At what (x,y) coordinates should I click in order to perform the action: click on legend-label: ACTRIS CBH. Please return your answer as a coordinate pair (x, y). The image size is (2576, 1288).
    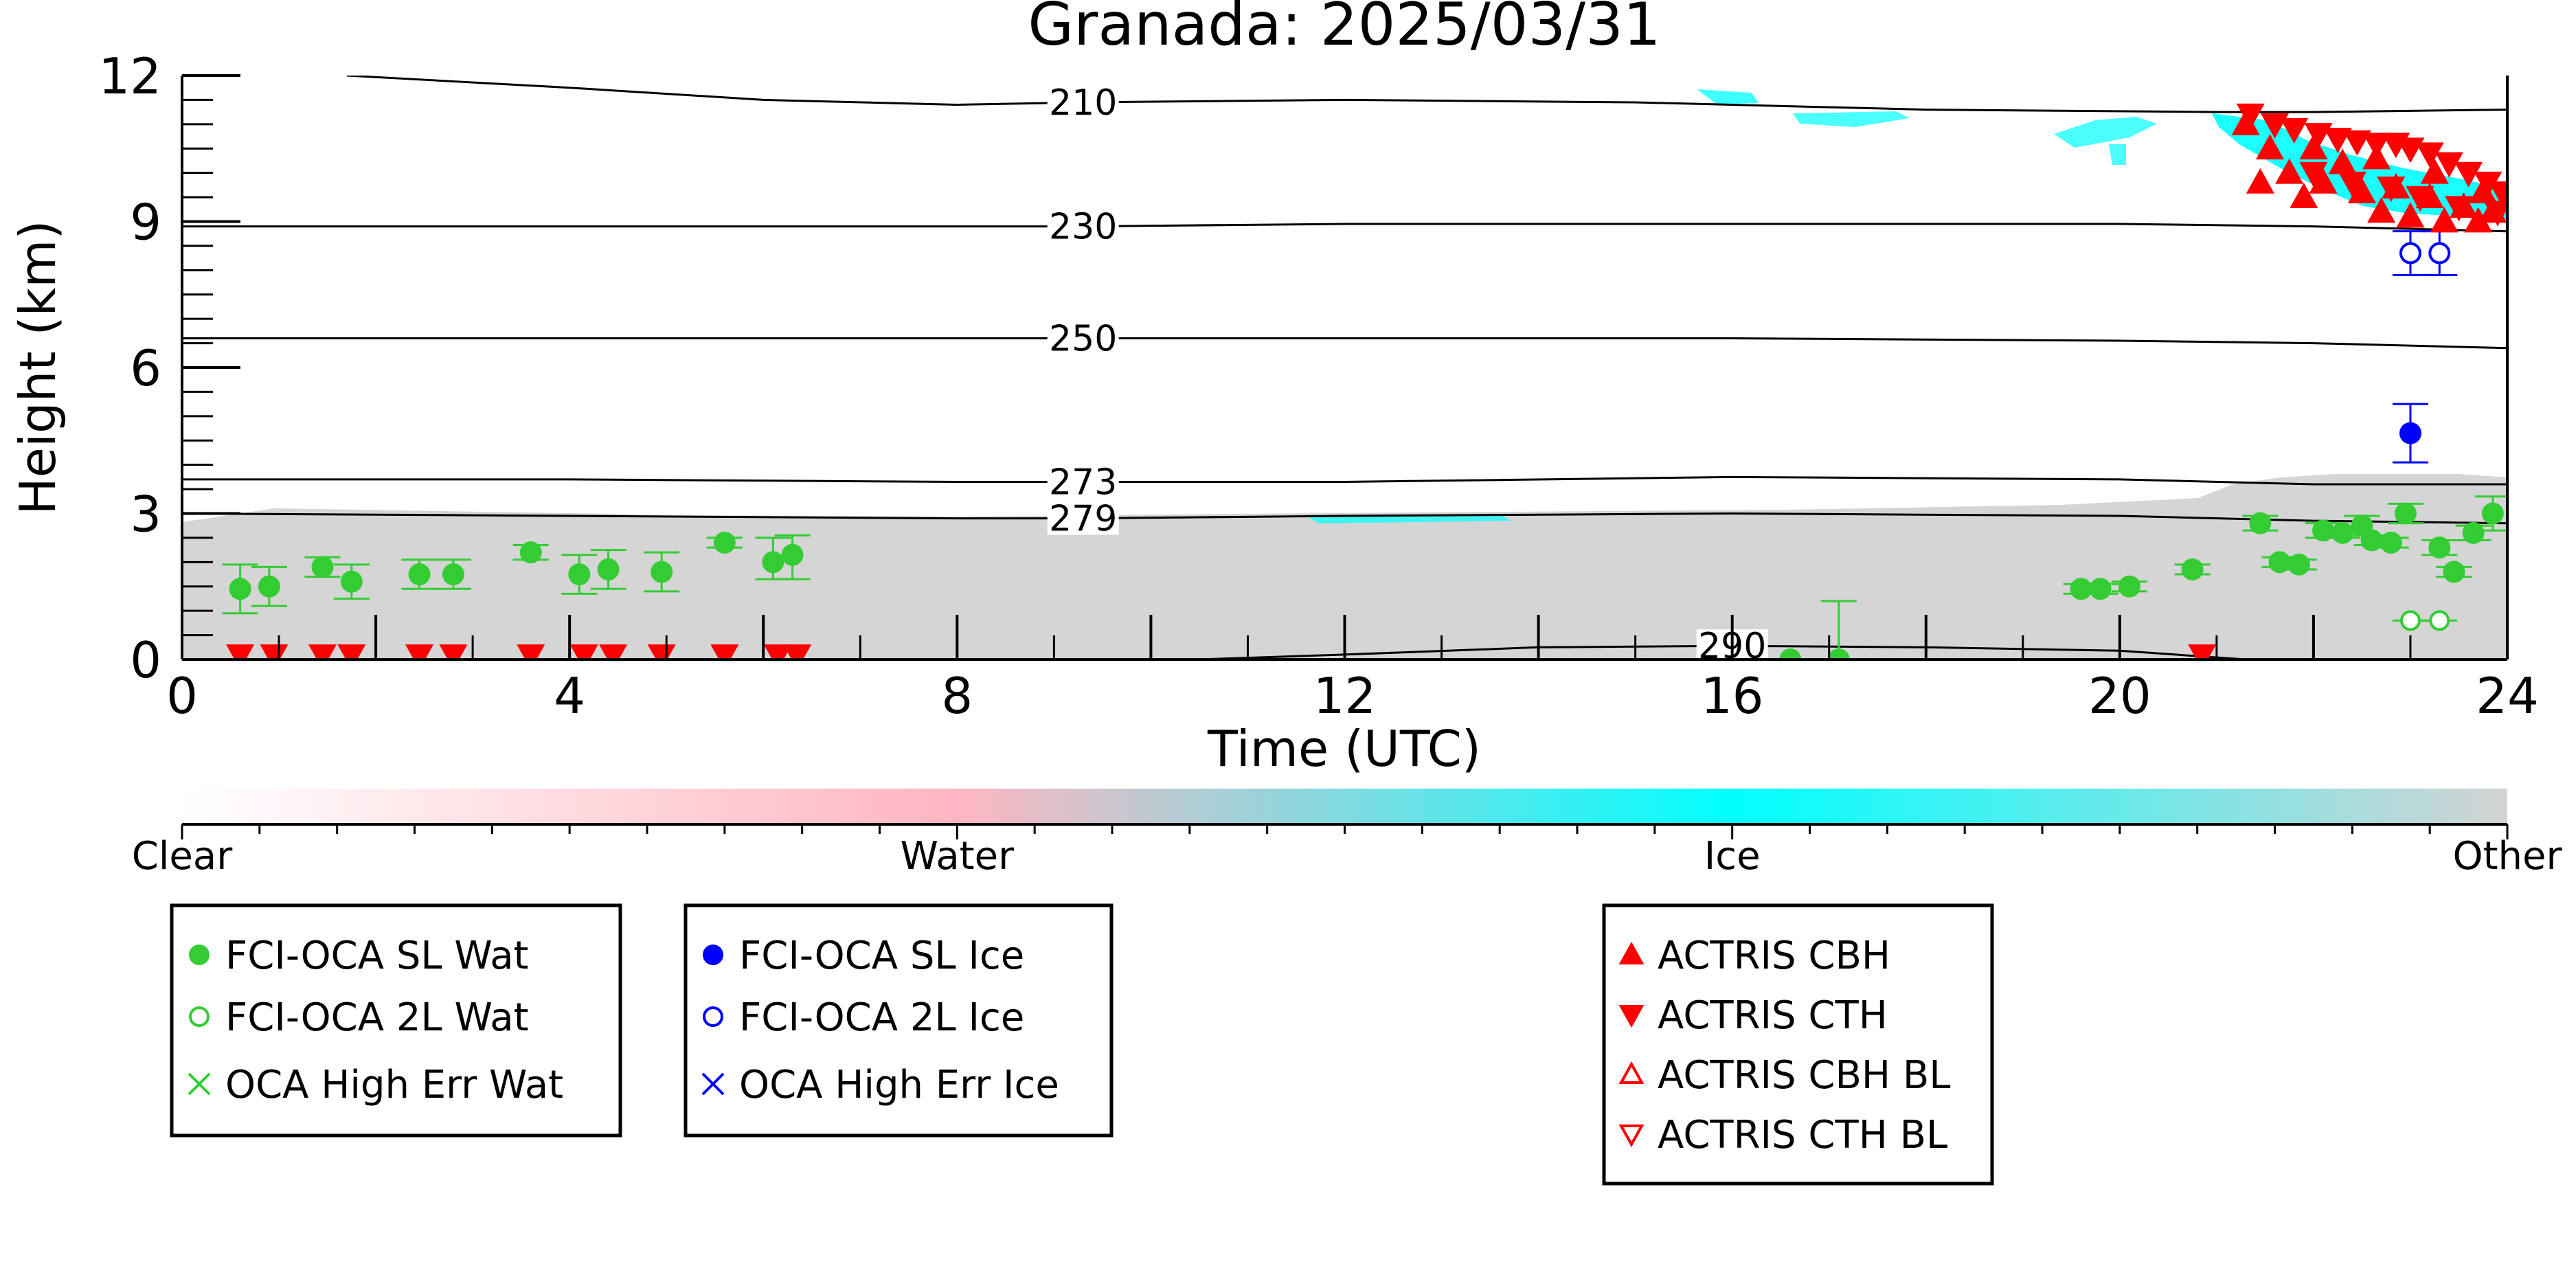
    Looking at the image, I should click on (1774, 956).